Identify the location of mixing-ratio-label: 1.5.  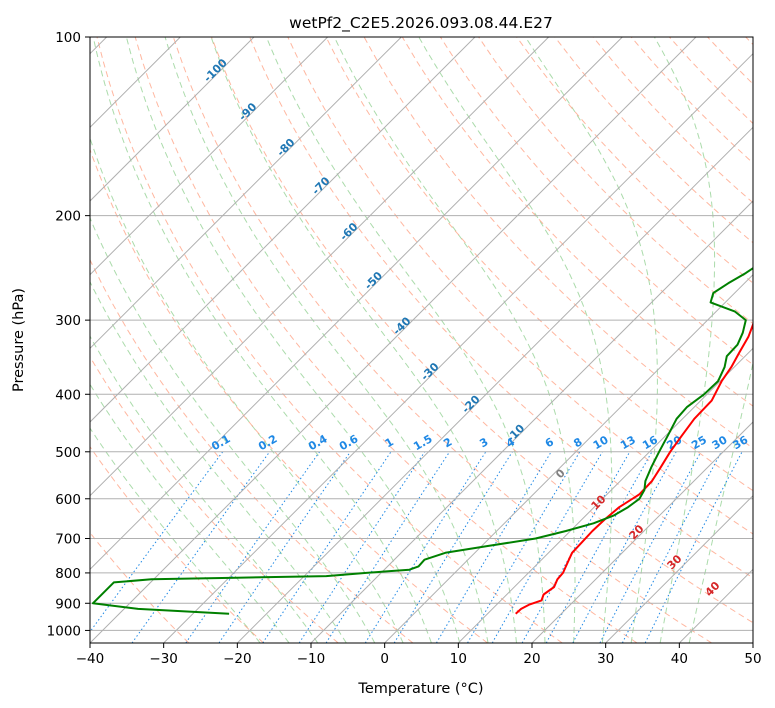
(422, 442).